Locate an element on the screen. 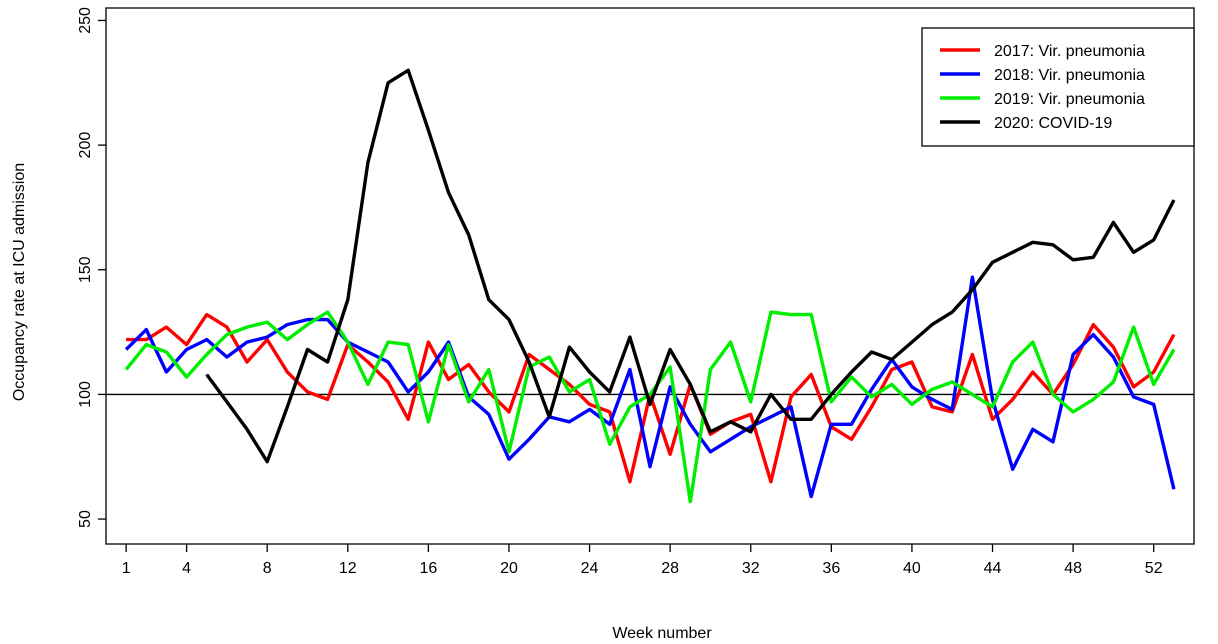 This screenshot has width=1218, height=644. x-tick-label: 36 is located at coordinates (831, 568).